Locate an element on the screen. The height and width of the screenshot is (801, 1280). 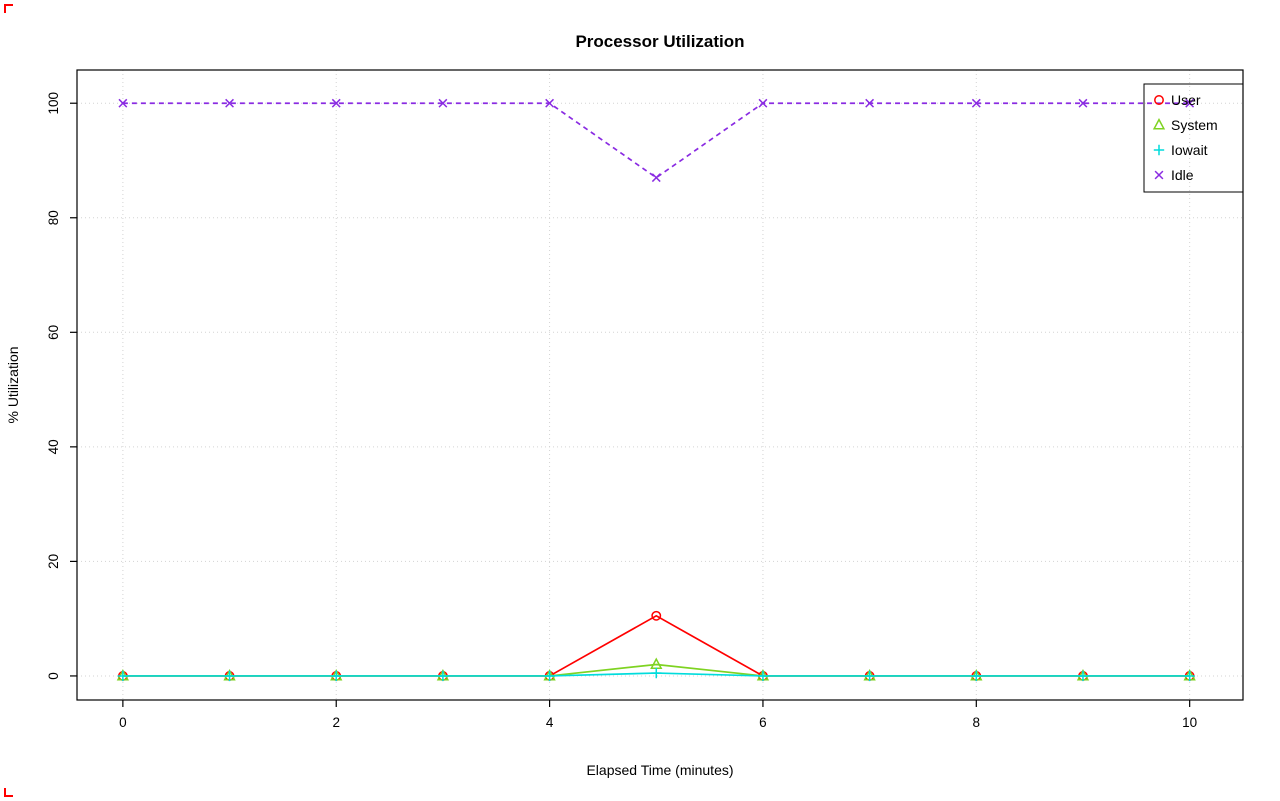
series-line-user is located at coordinates (656, 645).